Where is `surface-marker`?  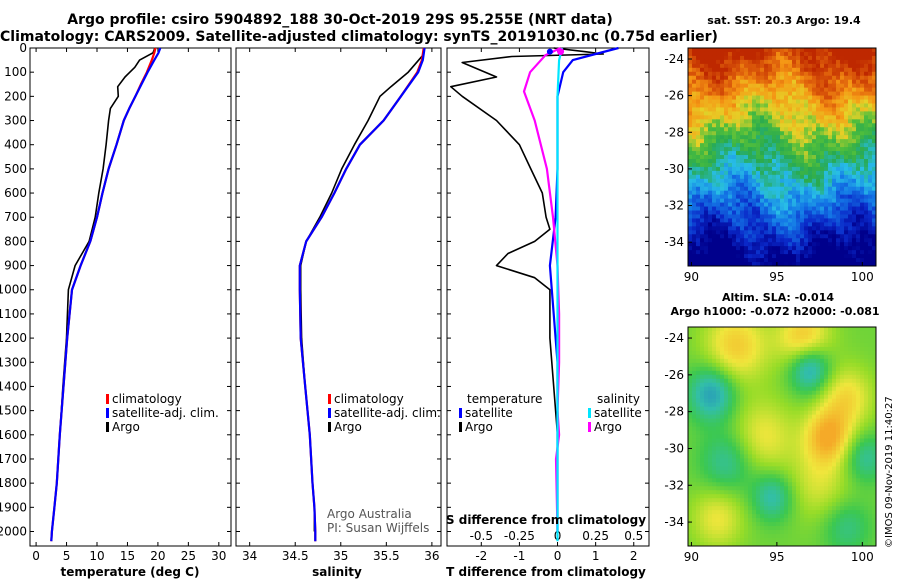 surface-marker is located at coordinates (561, 52).